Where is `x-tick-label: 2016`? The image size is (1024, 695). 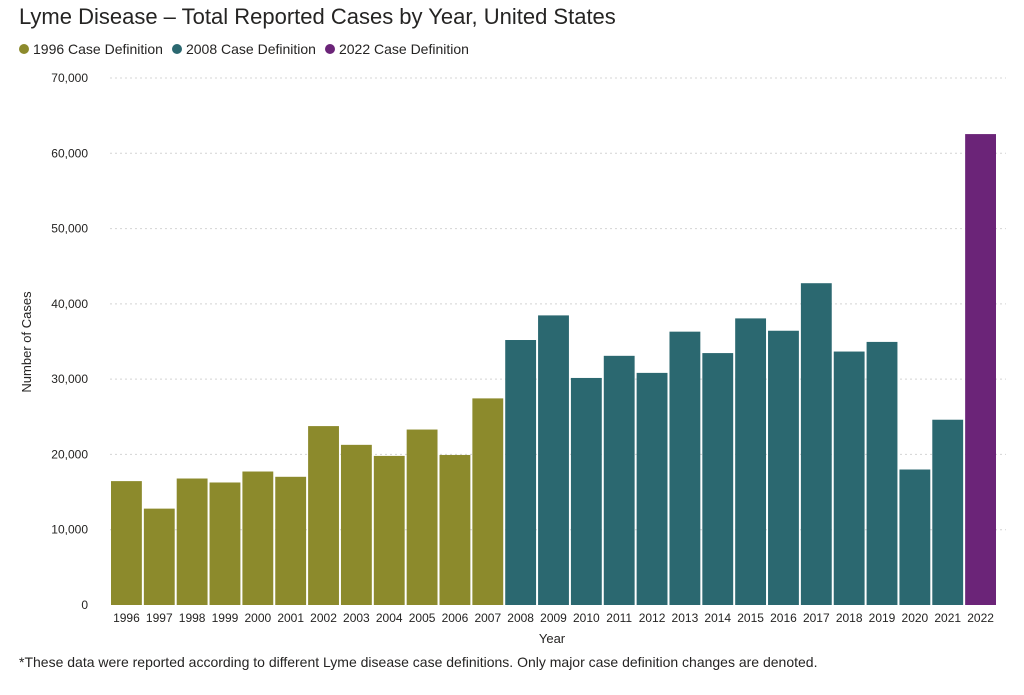 x-tick-label: 2016 is located at coordinates (783, 618).